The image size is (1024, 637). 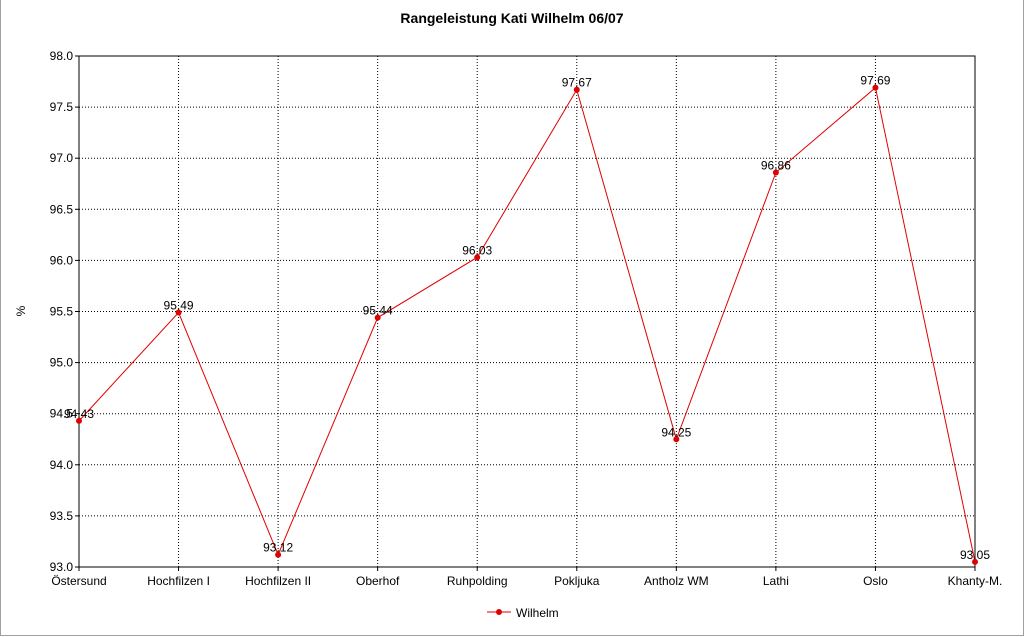 What do you see at coordinates (676, 432) in the screenshot?
I see `data-label: 94.25` at bounding box center [676, 432].